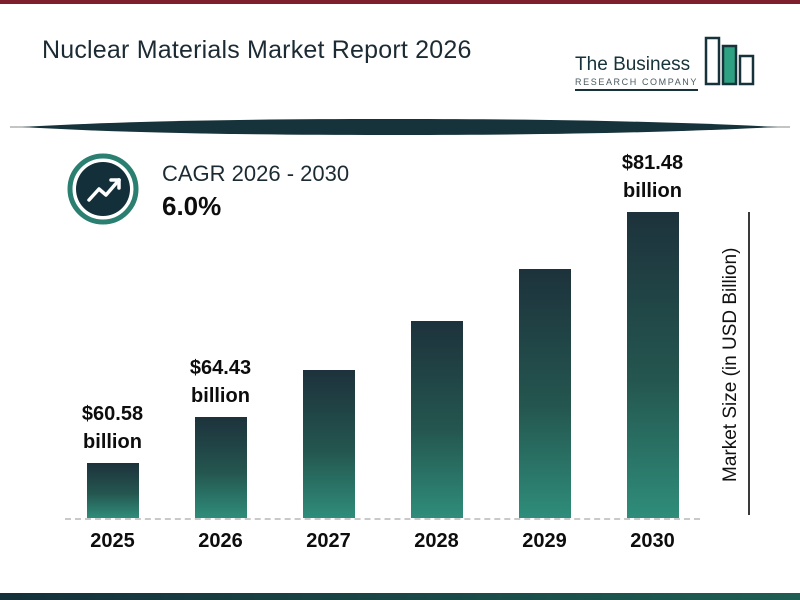 This screenshot has width=800, height=600. I want to click on cagr-label: CAGR 2026 - 2030, so click(256, 173).